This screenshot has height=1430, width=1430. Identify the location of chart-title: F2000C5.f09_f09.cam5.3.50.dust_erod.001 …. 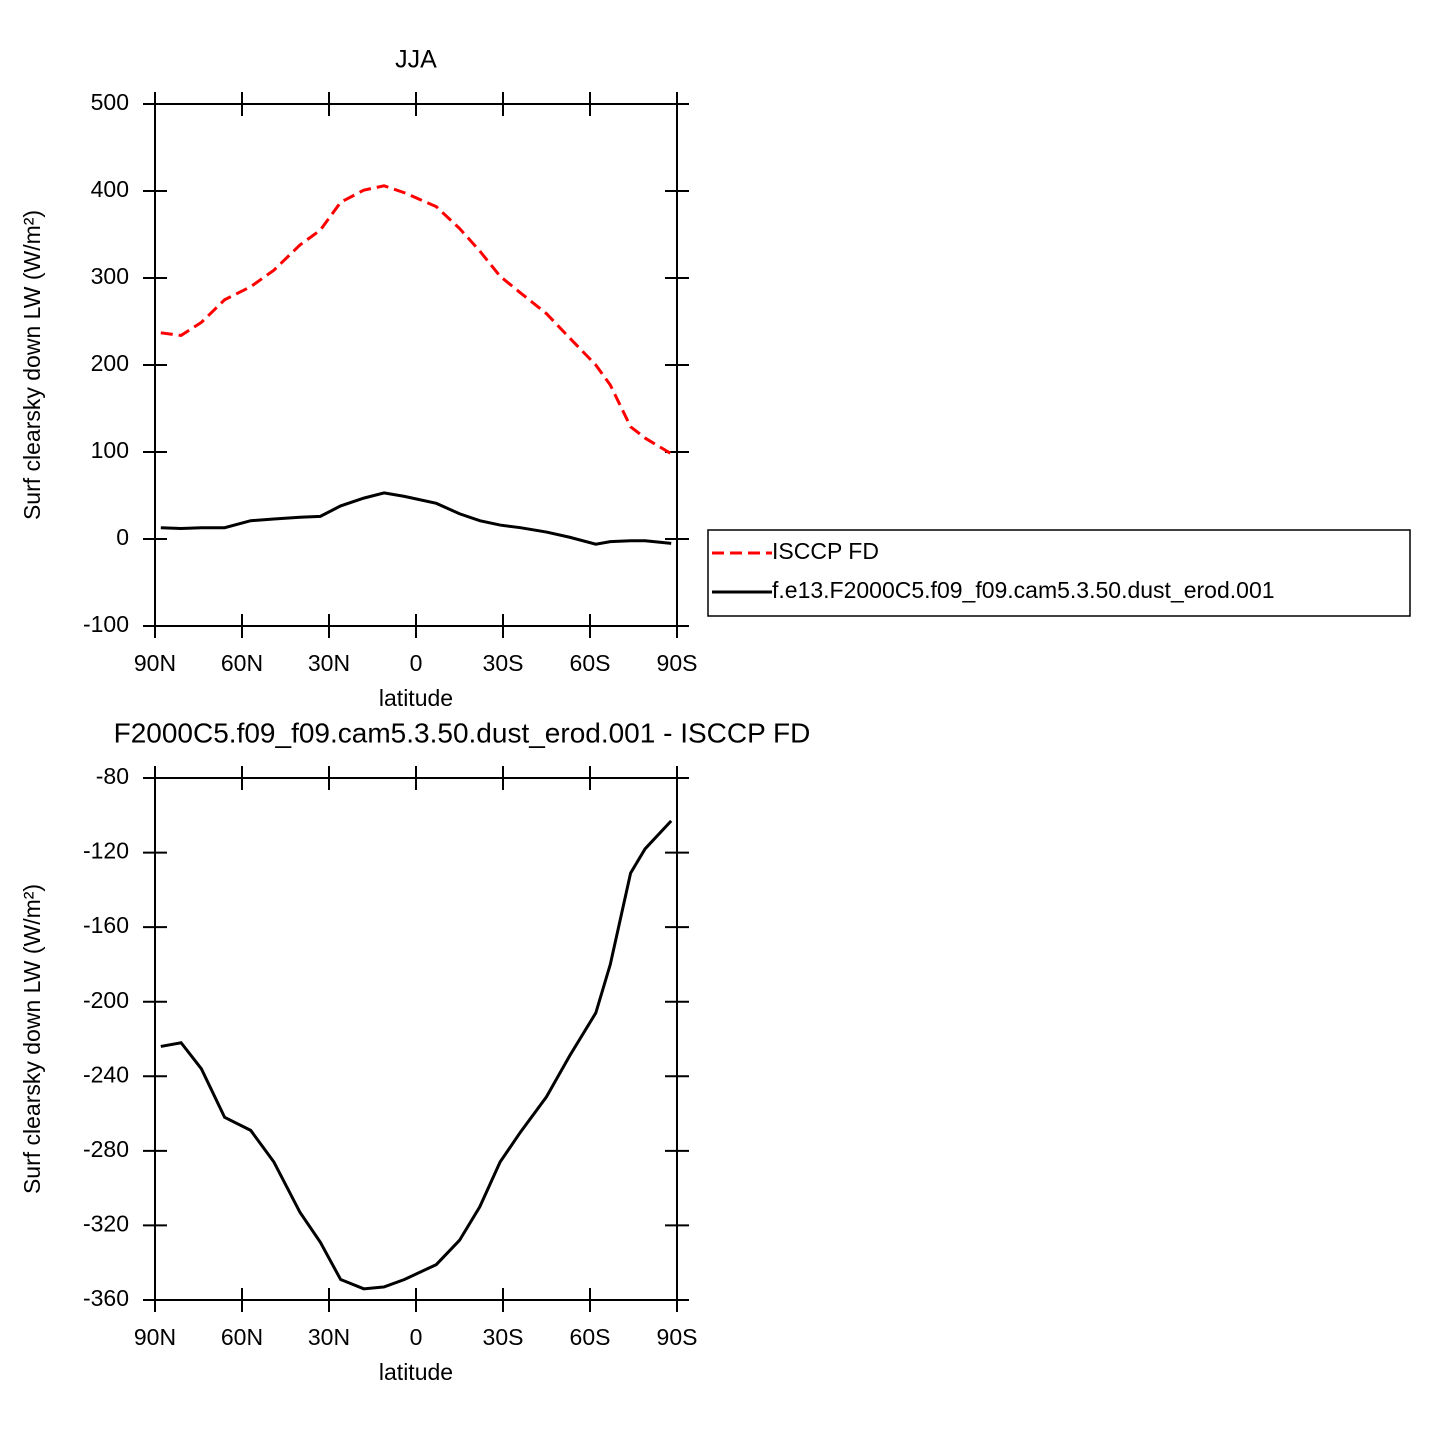
(462, 732).